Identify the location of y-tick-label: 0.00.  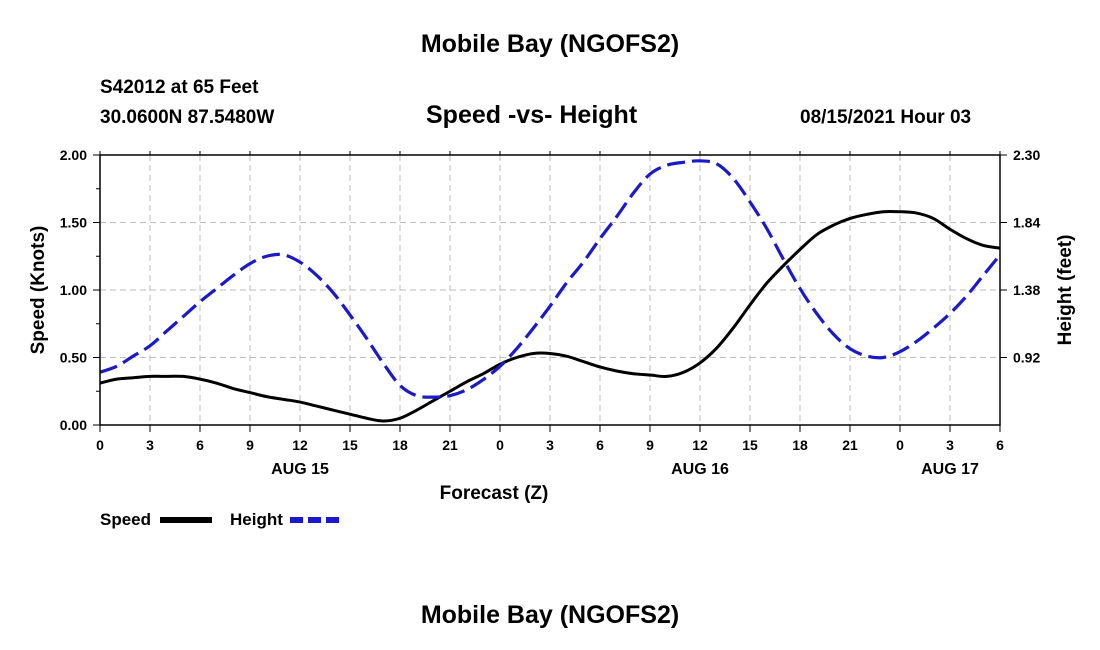
(73, 425).